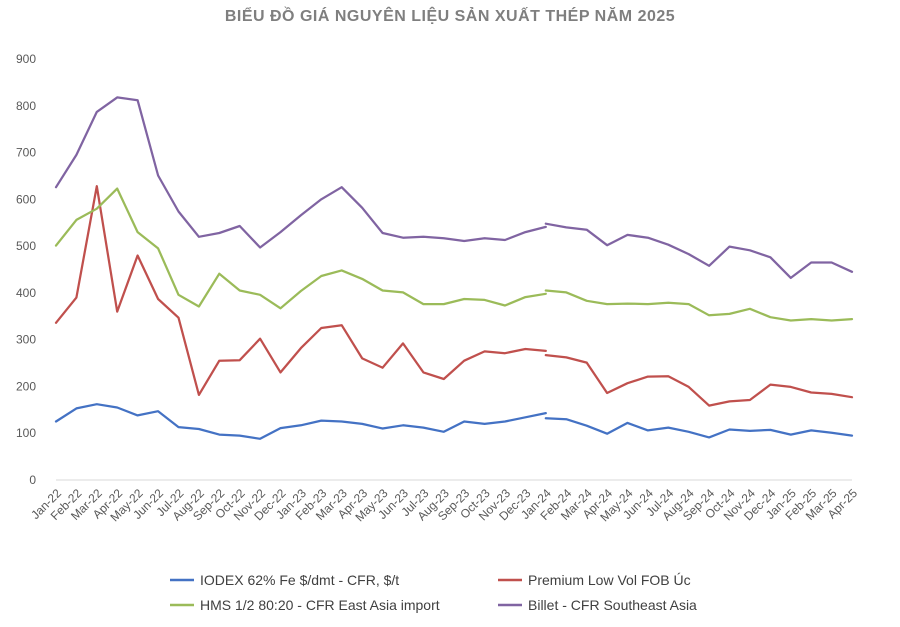  What do you see at coordinates (699, 380) in the screenshot?
I see `series-line-2-part2` at bounding box center [699, 380].